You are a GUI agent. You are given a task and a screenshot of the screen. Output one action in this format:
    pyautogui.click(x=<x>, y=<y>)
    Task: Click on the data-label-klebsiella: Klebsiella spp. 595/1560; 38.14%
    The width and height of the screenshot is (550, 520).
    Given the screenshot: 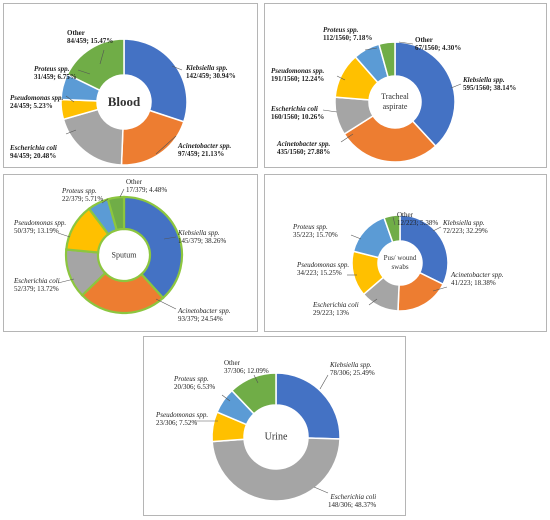 What is the action you would take?
    pyautogui.click(x=490, y=84)
    